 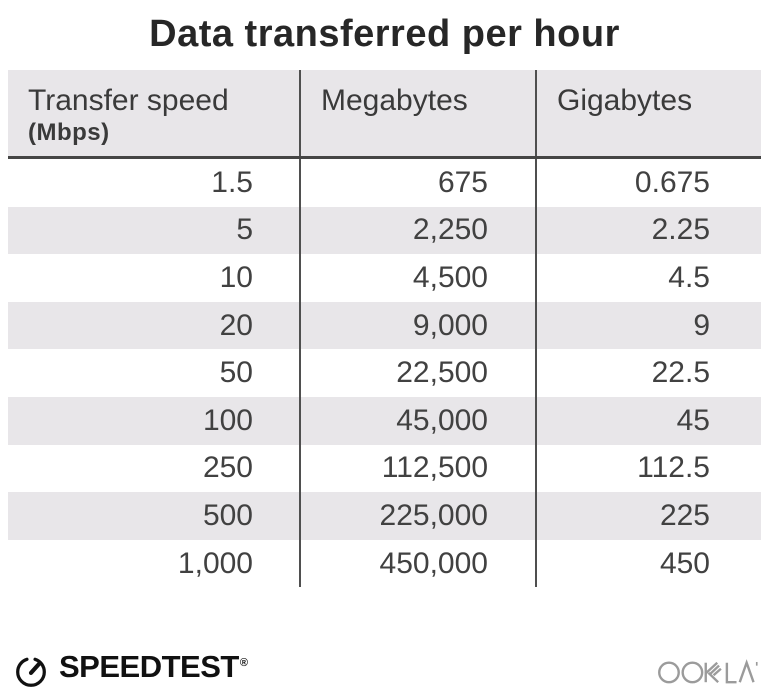 What do you see at coordinates (154, 278) in the screenshot?
I see `cell-speed: 10` at bounding box center [154, 278].